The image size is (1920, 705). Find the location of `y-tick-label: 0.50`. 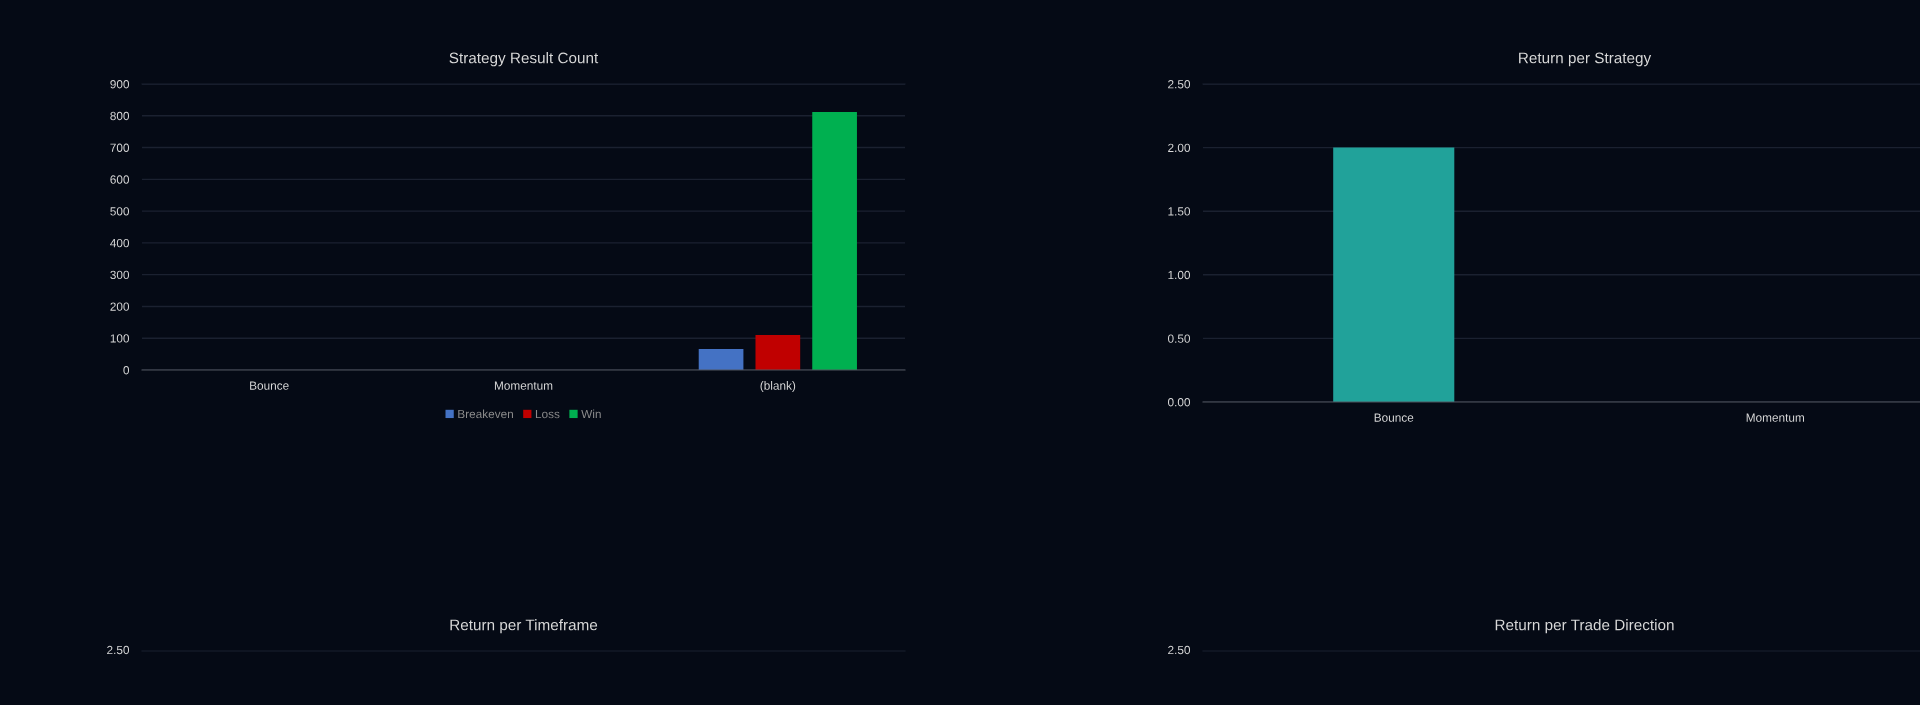

y-tick-label: 0.50 is located at coordinates (1179, 338).